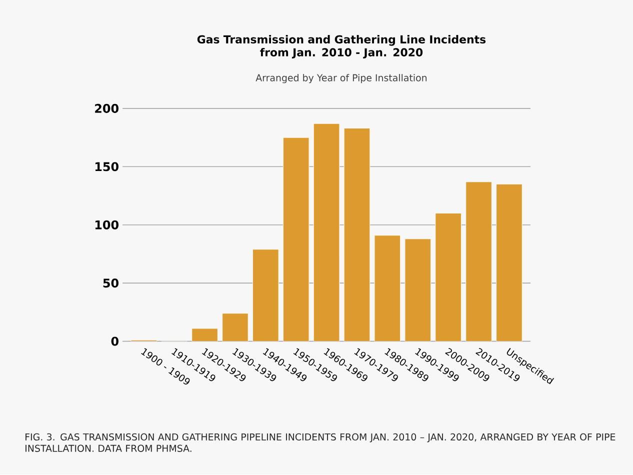  I want to click on y-tick-label: 50, so click(110, 283).